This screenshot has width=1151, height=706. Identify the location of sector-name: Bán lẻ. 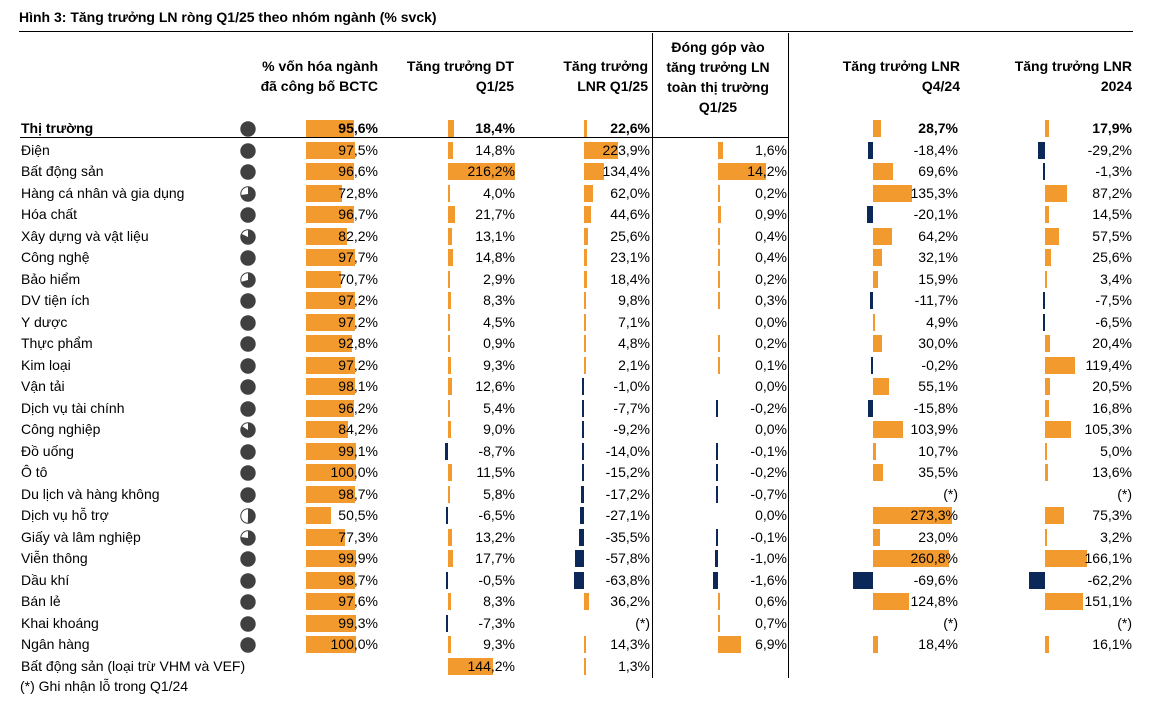
(41, 601).